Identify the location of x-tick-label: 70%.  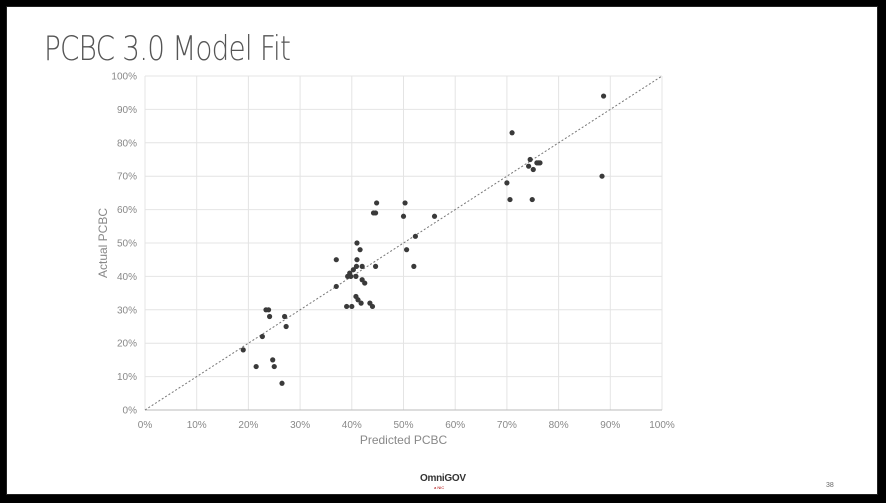
(507, 425).